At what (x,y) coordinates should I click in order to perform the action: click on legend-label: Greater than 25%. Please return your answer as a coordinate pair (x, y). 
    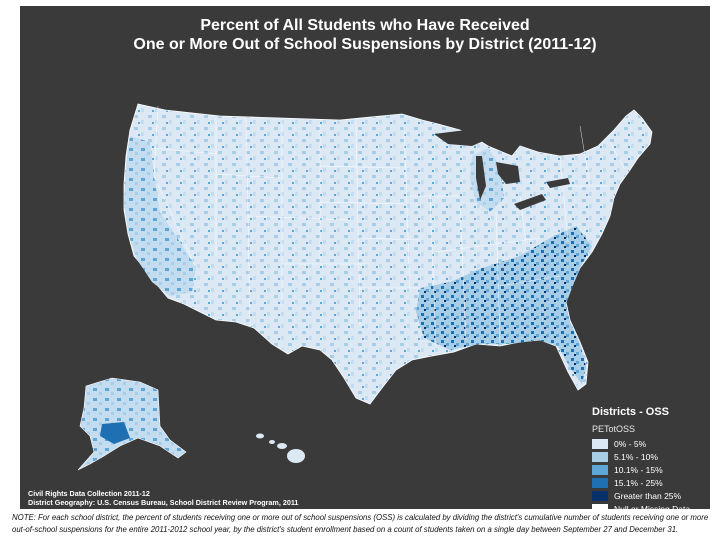
    Looking at the image, I should click on (648, 495).